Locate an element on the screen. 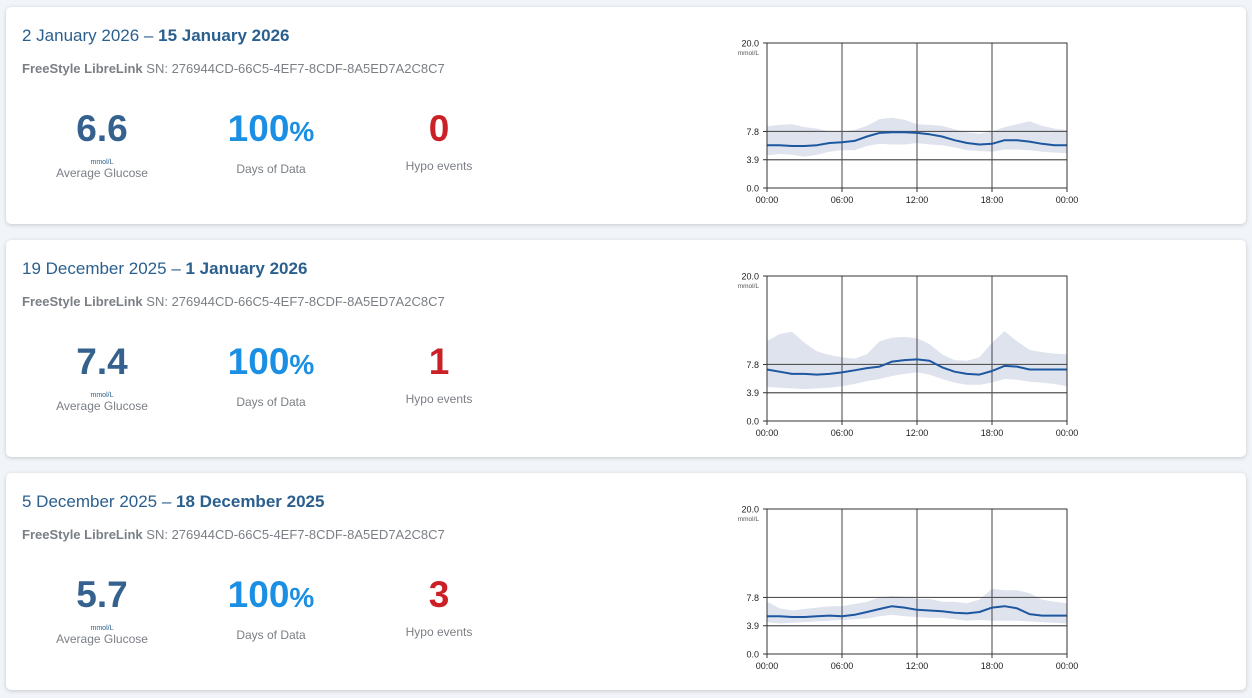 This screenshot has height=698, width=1252. hypo-events-value: 3 is located at coordinates (439, 594).